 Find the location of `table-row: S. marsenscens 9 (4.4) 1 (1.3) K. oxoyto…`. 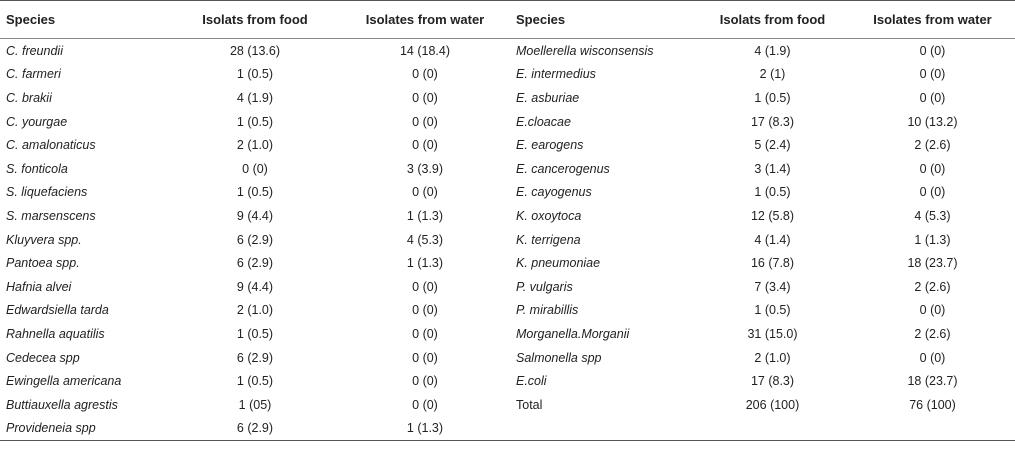

table-row: S. marsenscens 9 (4.4) 1 (1.3) K. oxoyto… is located at coordinates (507, 216).